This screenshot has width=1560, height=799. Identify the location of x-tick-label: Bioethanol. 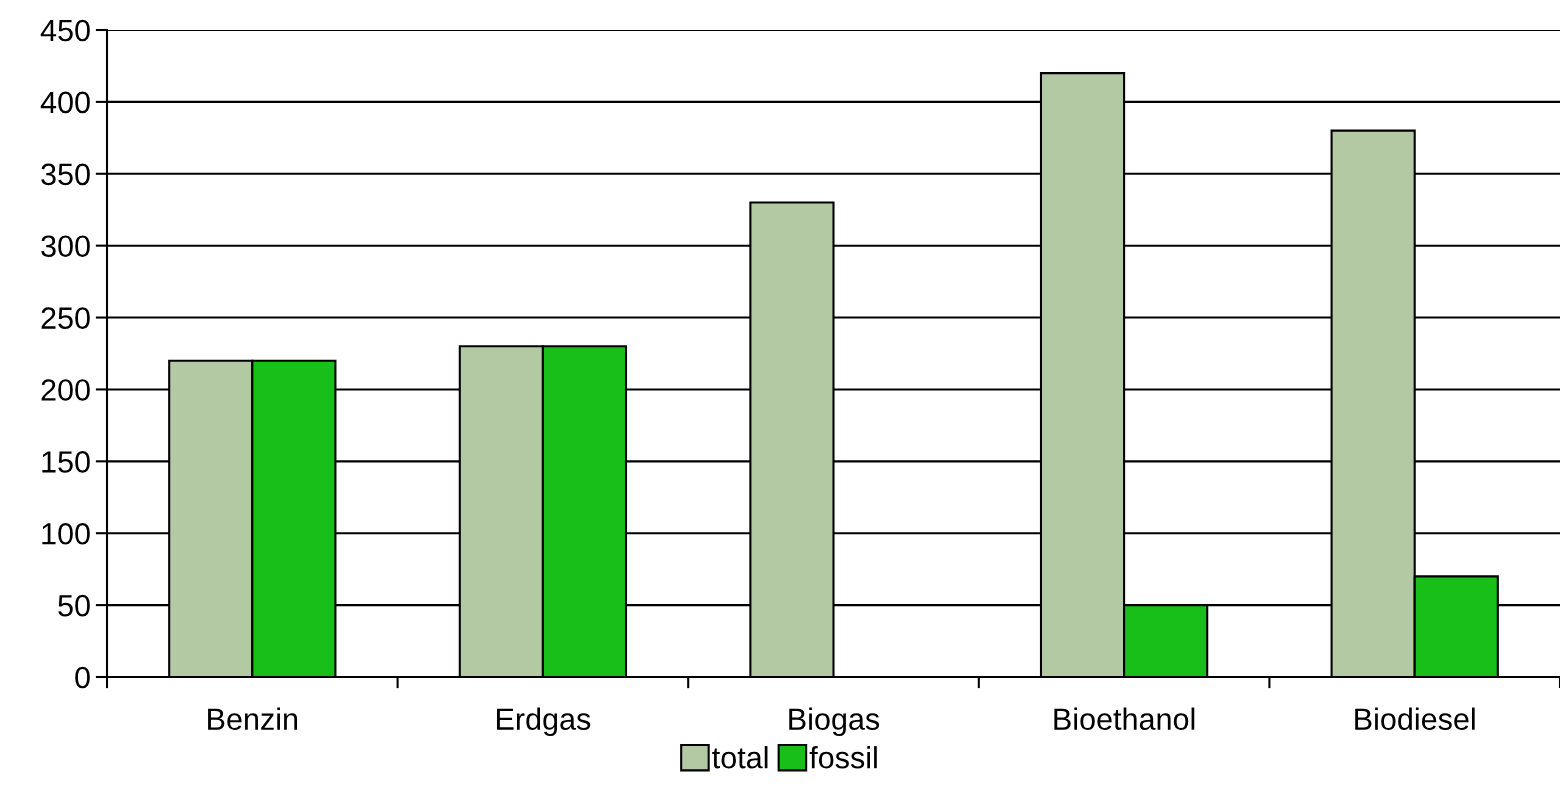
(1124, 718).